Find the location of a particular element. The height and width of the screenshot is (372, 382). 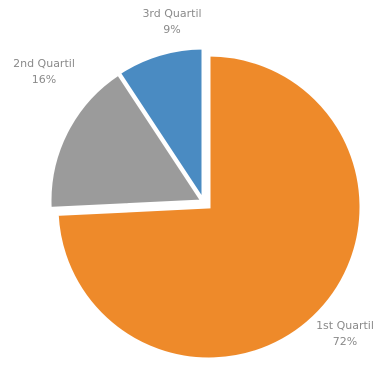

slice-value-label: 72% is located at coordinates (345, 341).